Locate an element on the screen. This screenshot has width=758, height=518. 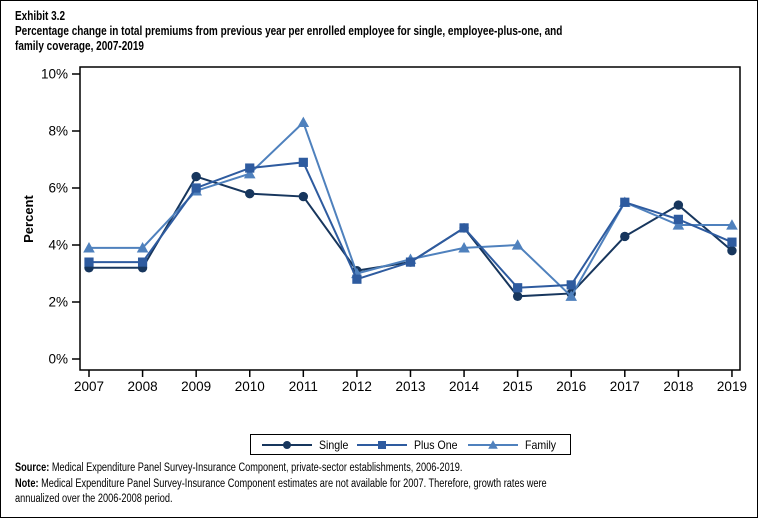
x-tick-label: 2019 is located at coordinates (732, 386).